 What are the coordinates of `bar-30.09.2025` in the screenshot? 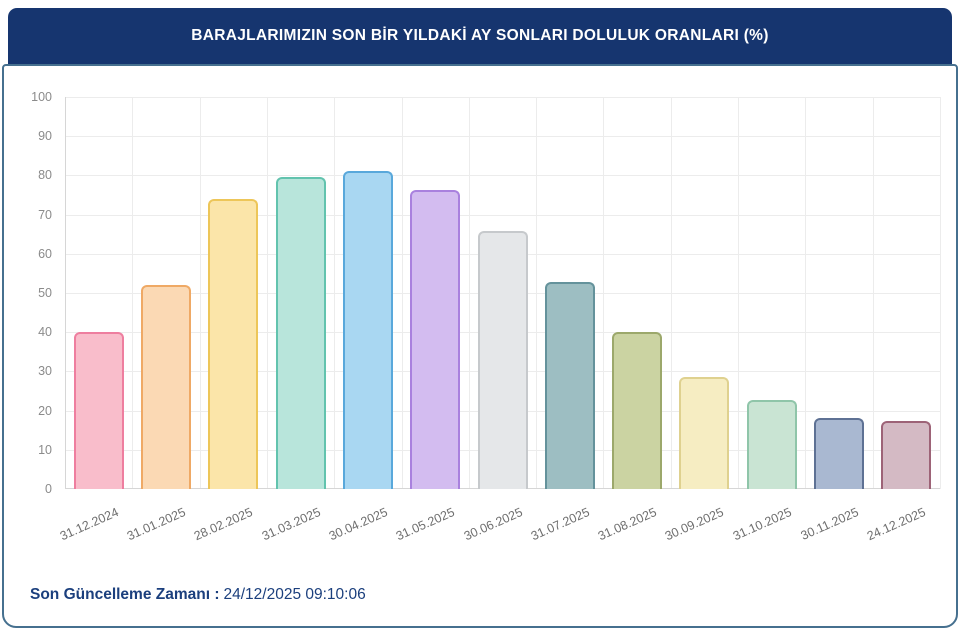 It's located at (704, 433).